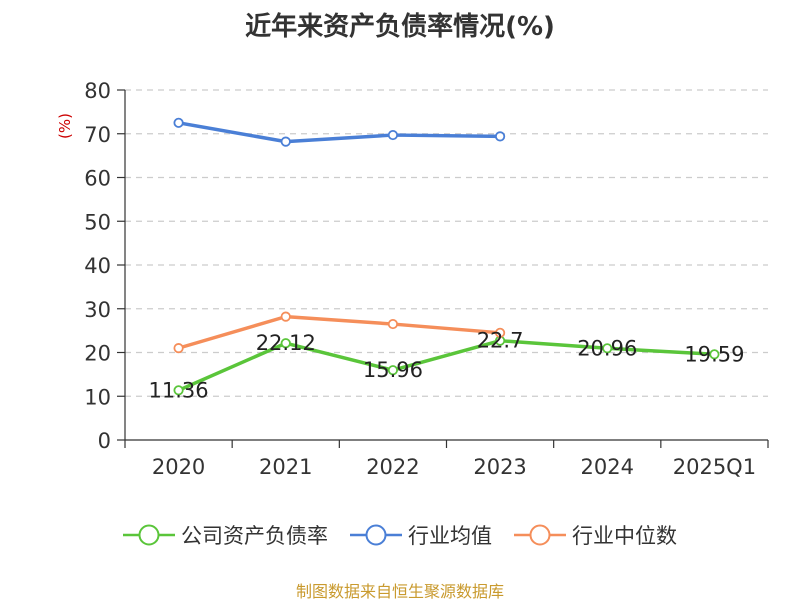 The width and height of the screenshot is (800, 602). Describe the element at coordinates (500, 341) in the screenshot. I see `data-label: 22.7` at that location.